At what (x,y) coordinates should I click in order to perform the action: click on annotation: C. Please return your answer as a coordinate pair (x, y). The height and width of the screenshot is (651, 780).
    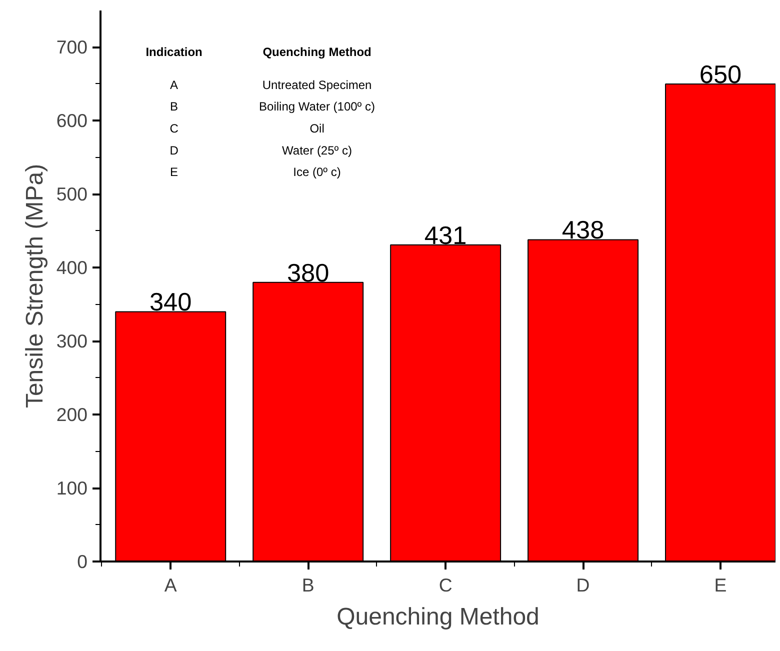
    Looking at the image, I should click on (174, 129).